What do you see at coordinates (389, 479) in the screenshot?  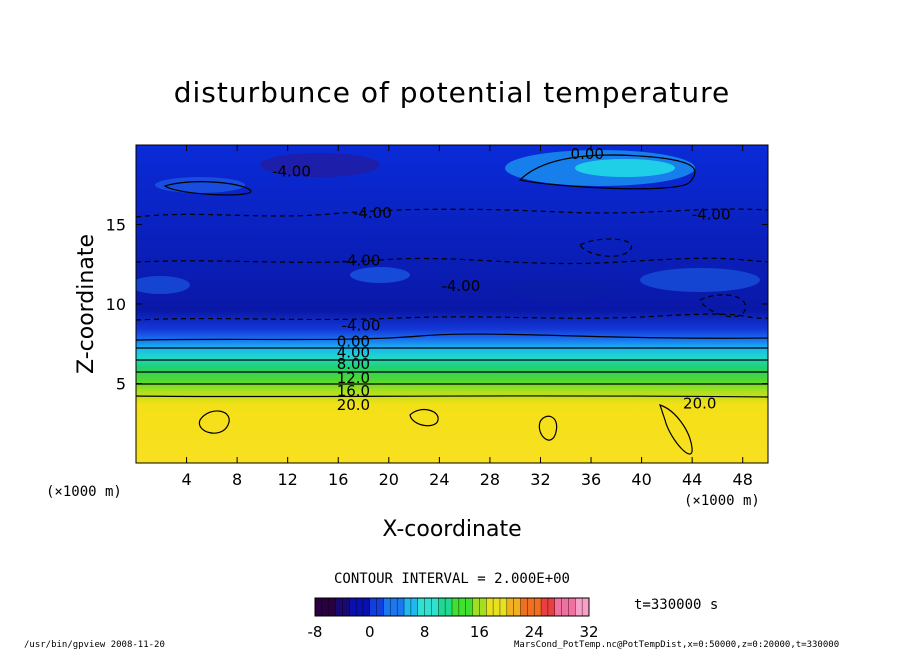 I see `x-tick-label: 20` at bounding box center [389, 479].